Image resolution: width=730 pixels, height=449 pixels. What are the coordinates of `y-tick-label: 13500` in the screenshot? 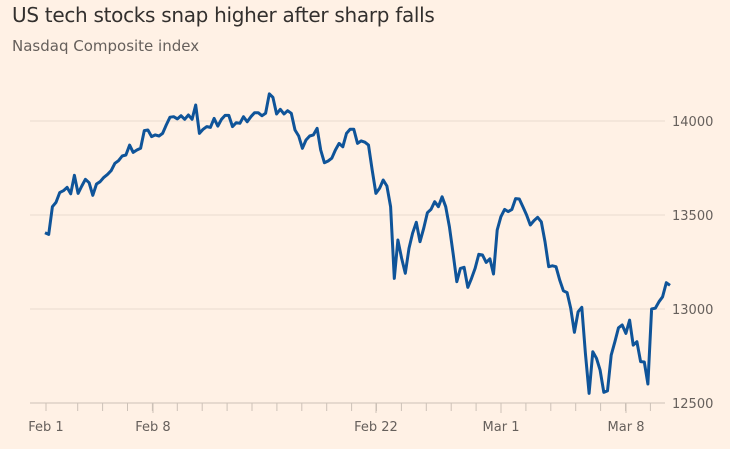 It's located at (692, 216).